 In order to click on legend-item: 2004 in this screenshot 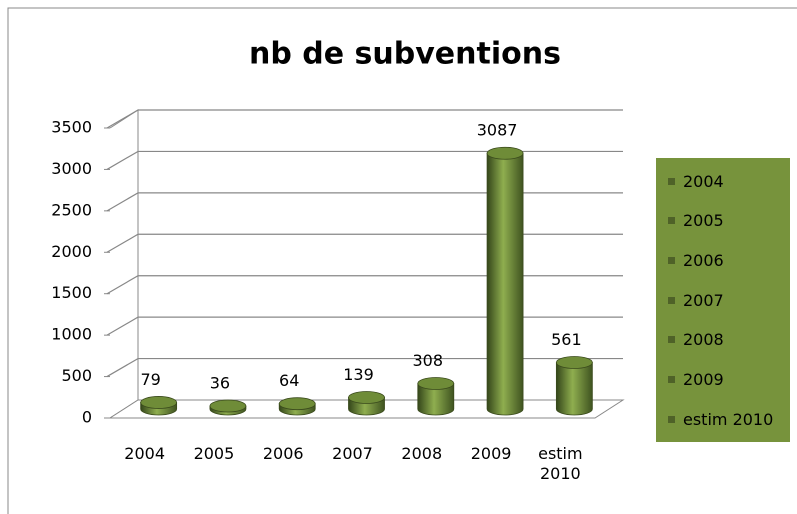, I will do `click(696, 181)`.